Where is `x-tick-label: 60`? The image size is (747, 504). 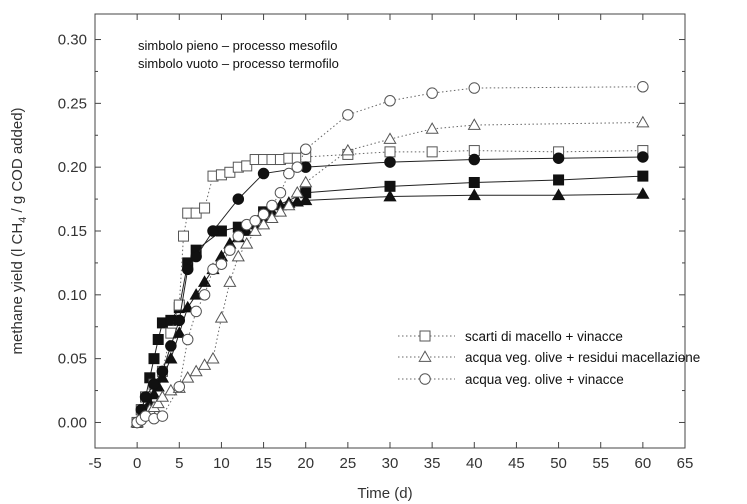
x-tick-label: 60 is located at coordinates (643, 463).